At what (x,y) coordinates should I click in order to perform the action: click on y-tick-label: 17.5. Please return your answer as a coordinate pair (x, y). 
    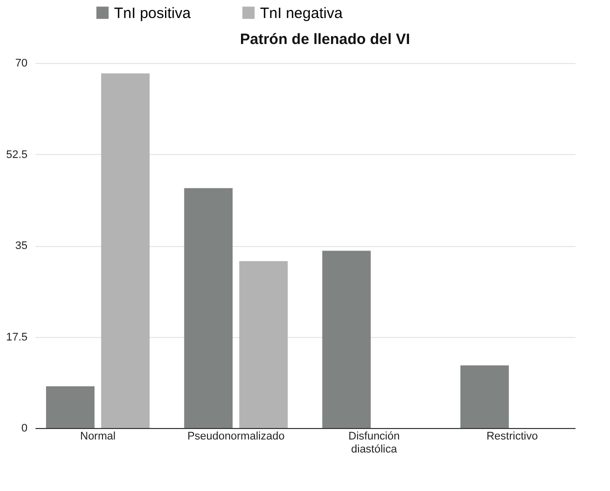
    Looking at the image, I should click on (17, 337).